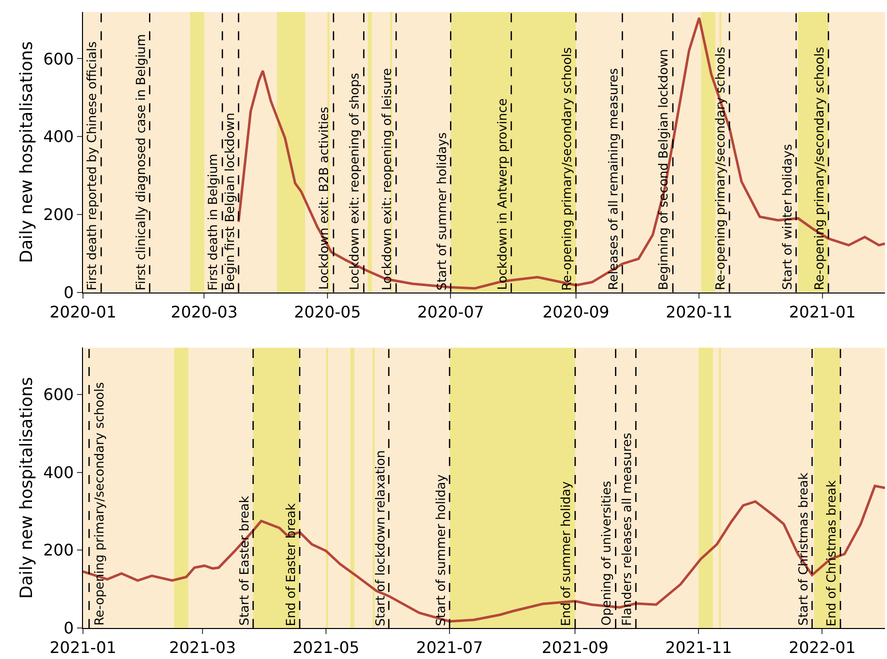  I want to click on ref-line-label: First clinically diagnosed case in Belgium, so click(140, 162).